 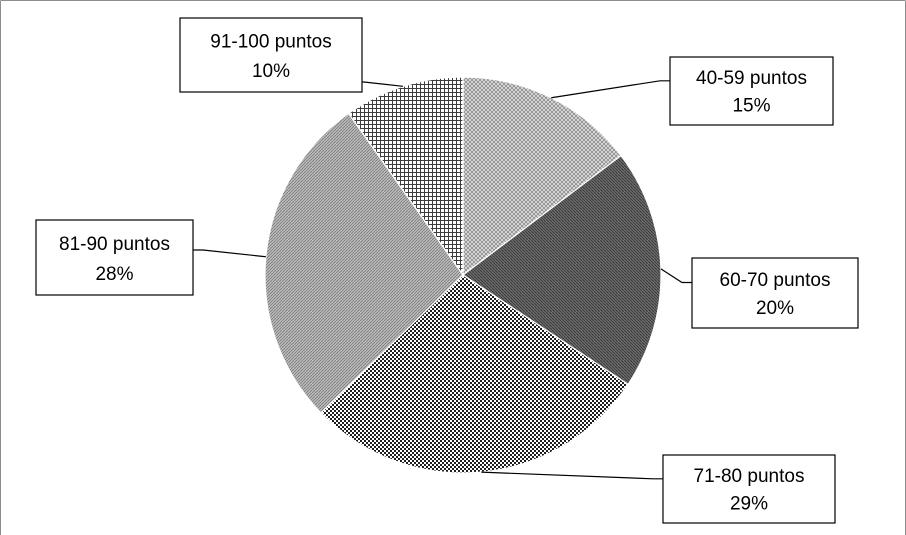 I want to click on slice-category-label: 60-70 puntos, so click(x=775, y=280).